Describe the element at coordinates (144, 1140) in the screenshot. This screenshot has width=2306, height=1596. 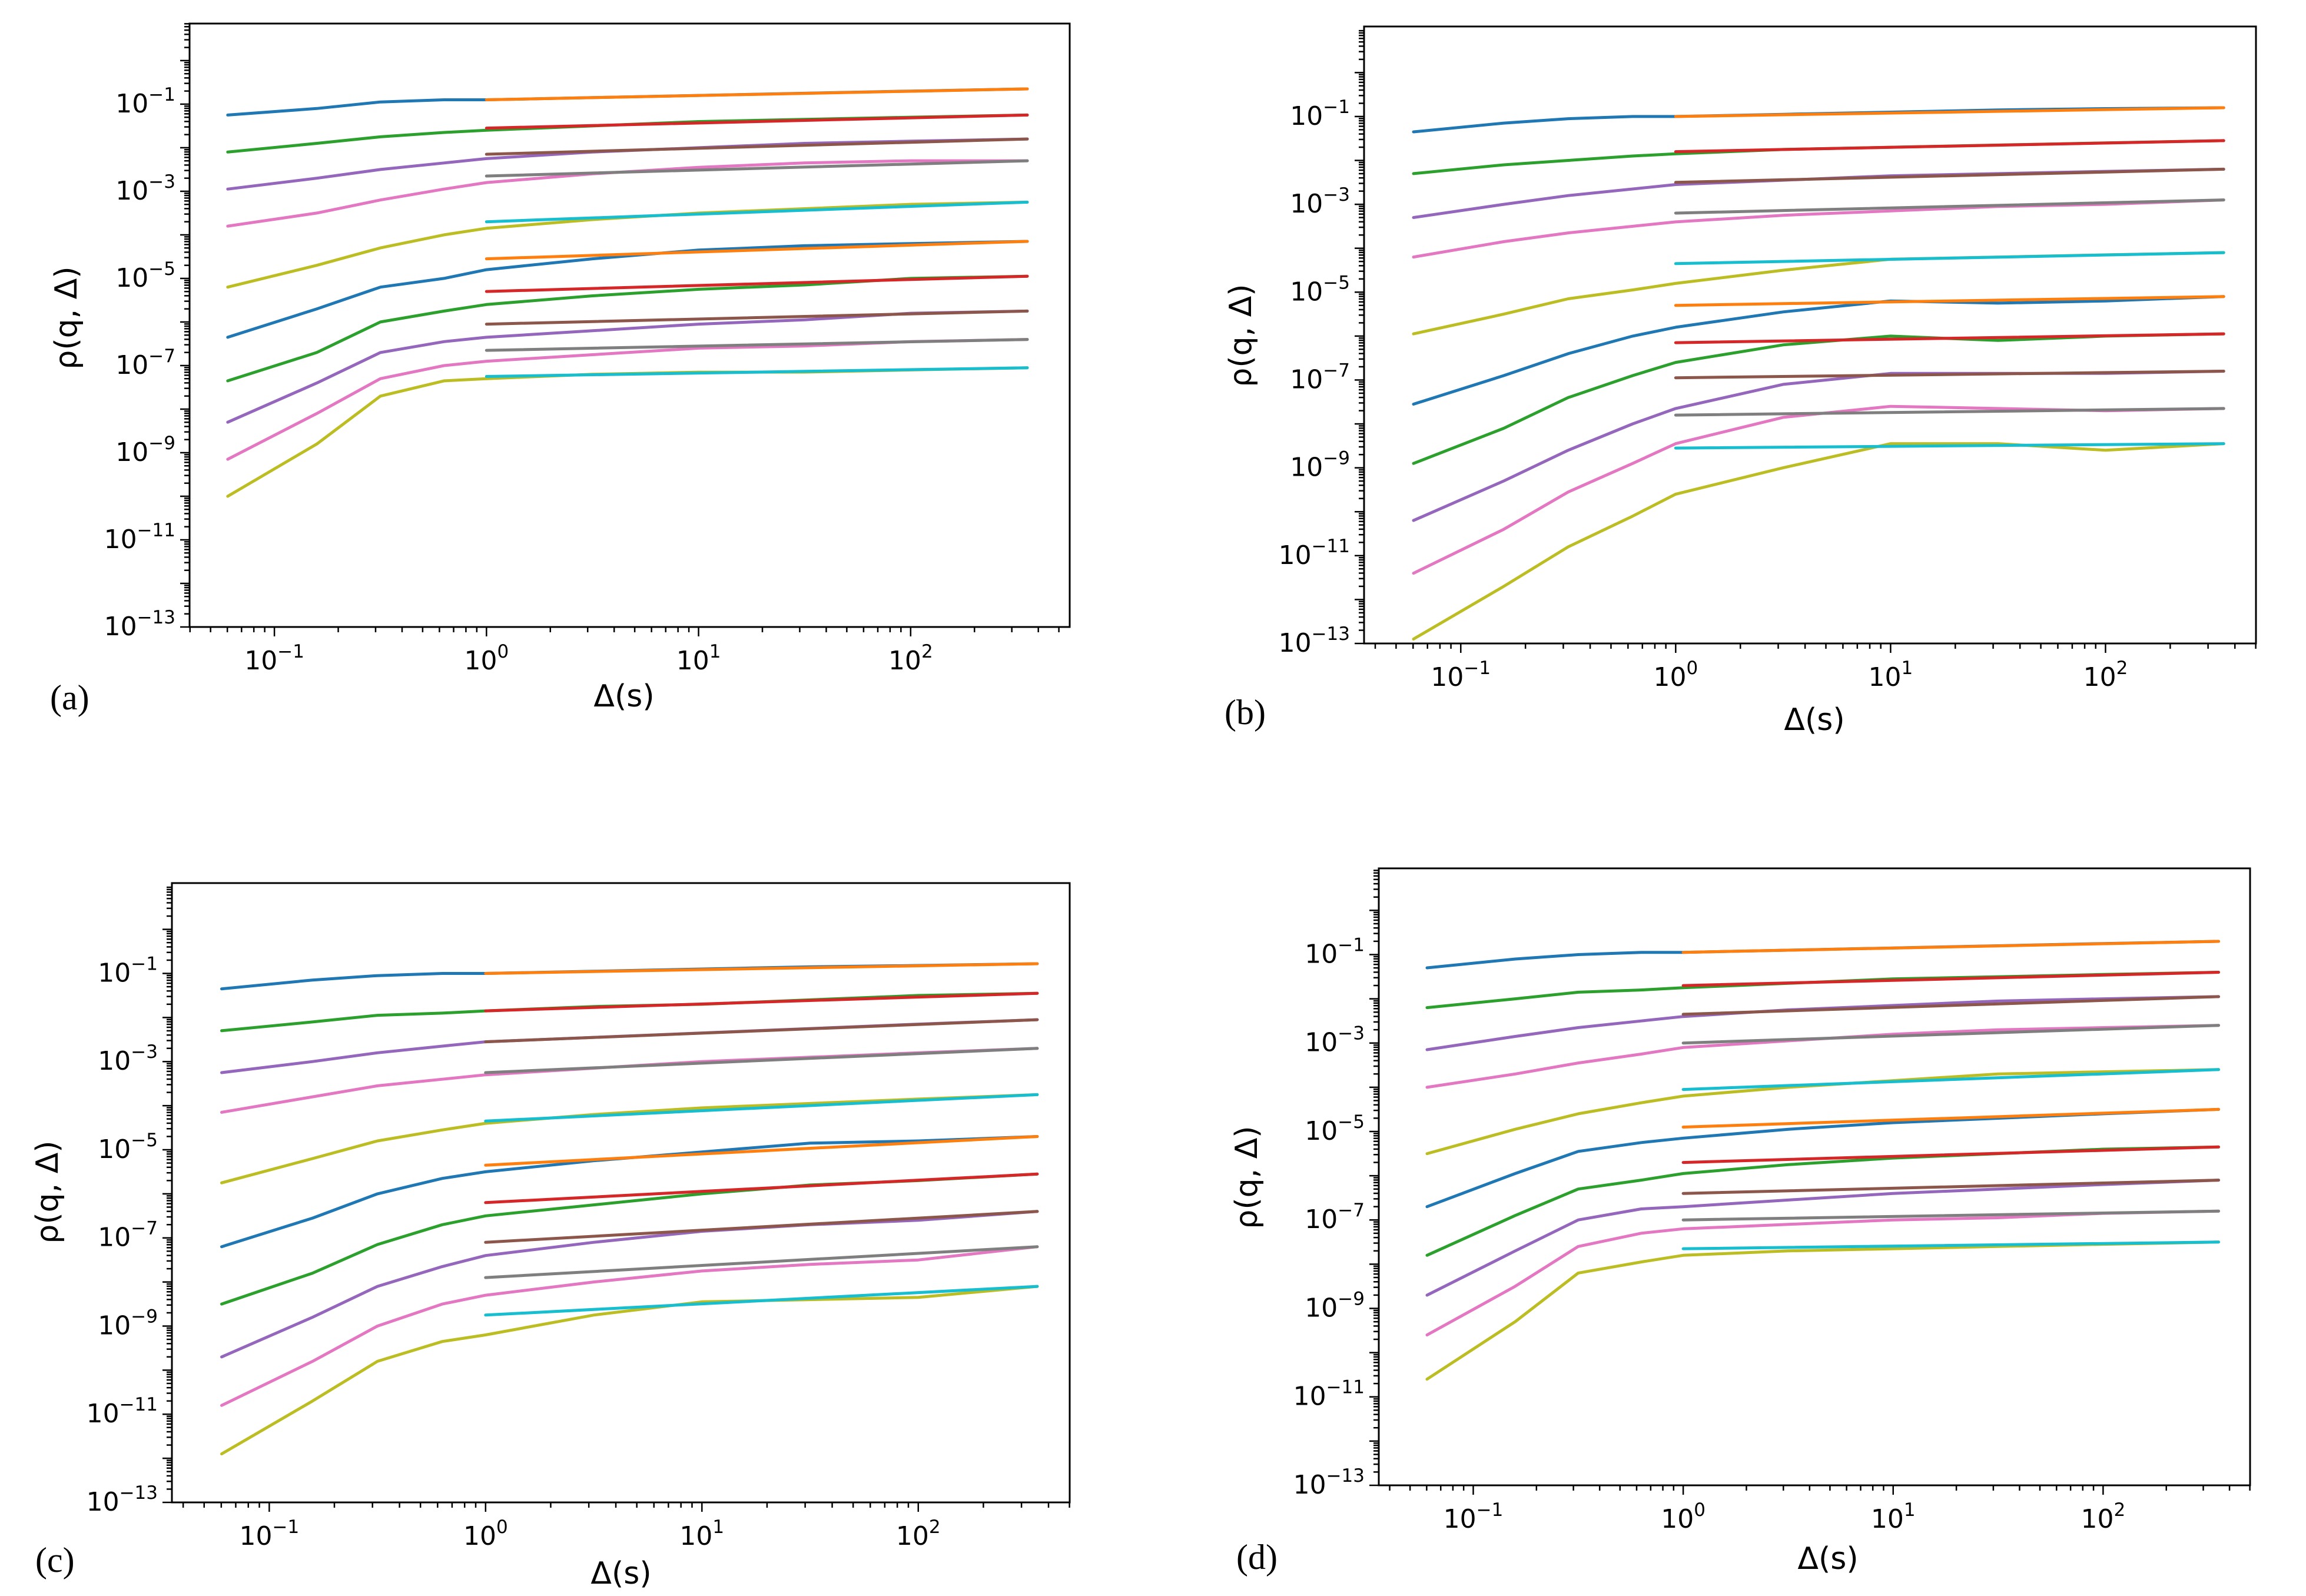
I see `y-tick-label-exponent: −5` at that location.